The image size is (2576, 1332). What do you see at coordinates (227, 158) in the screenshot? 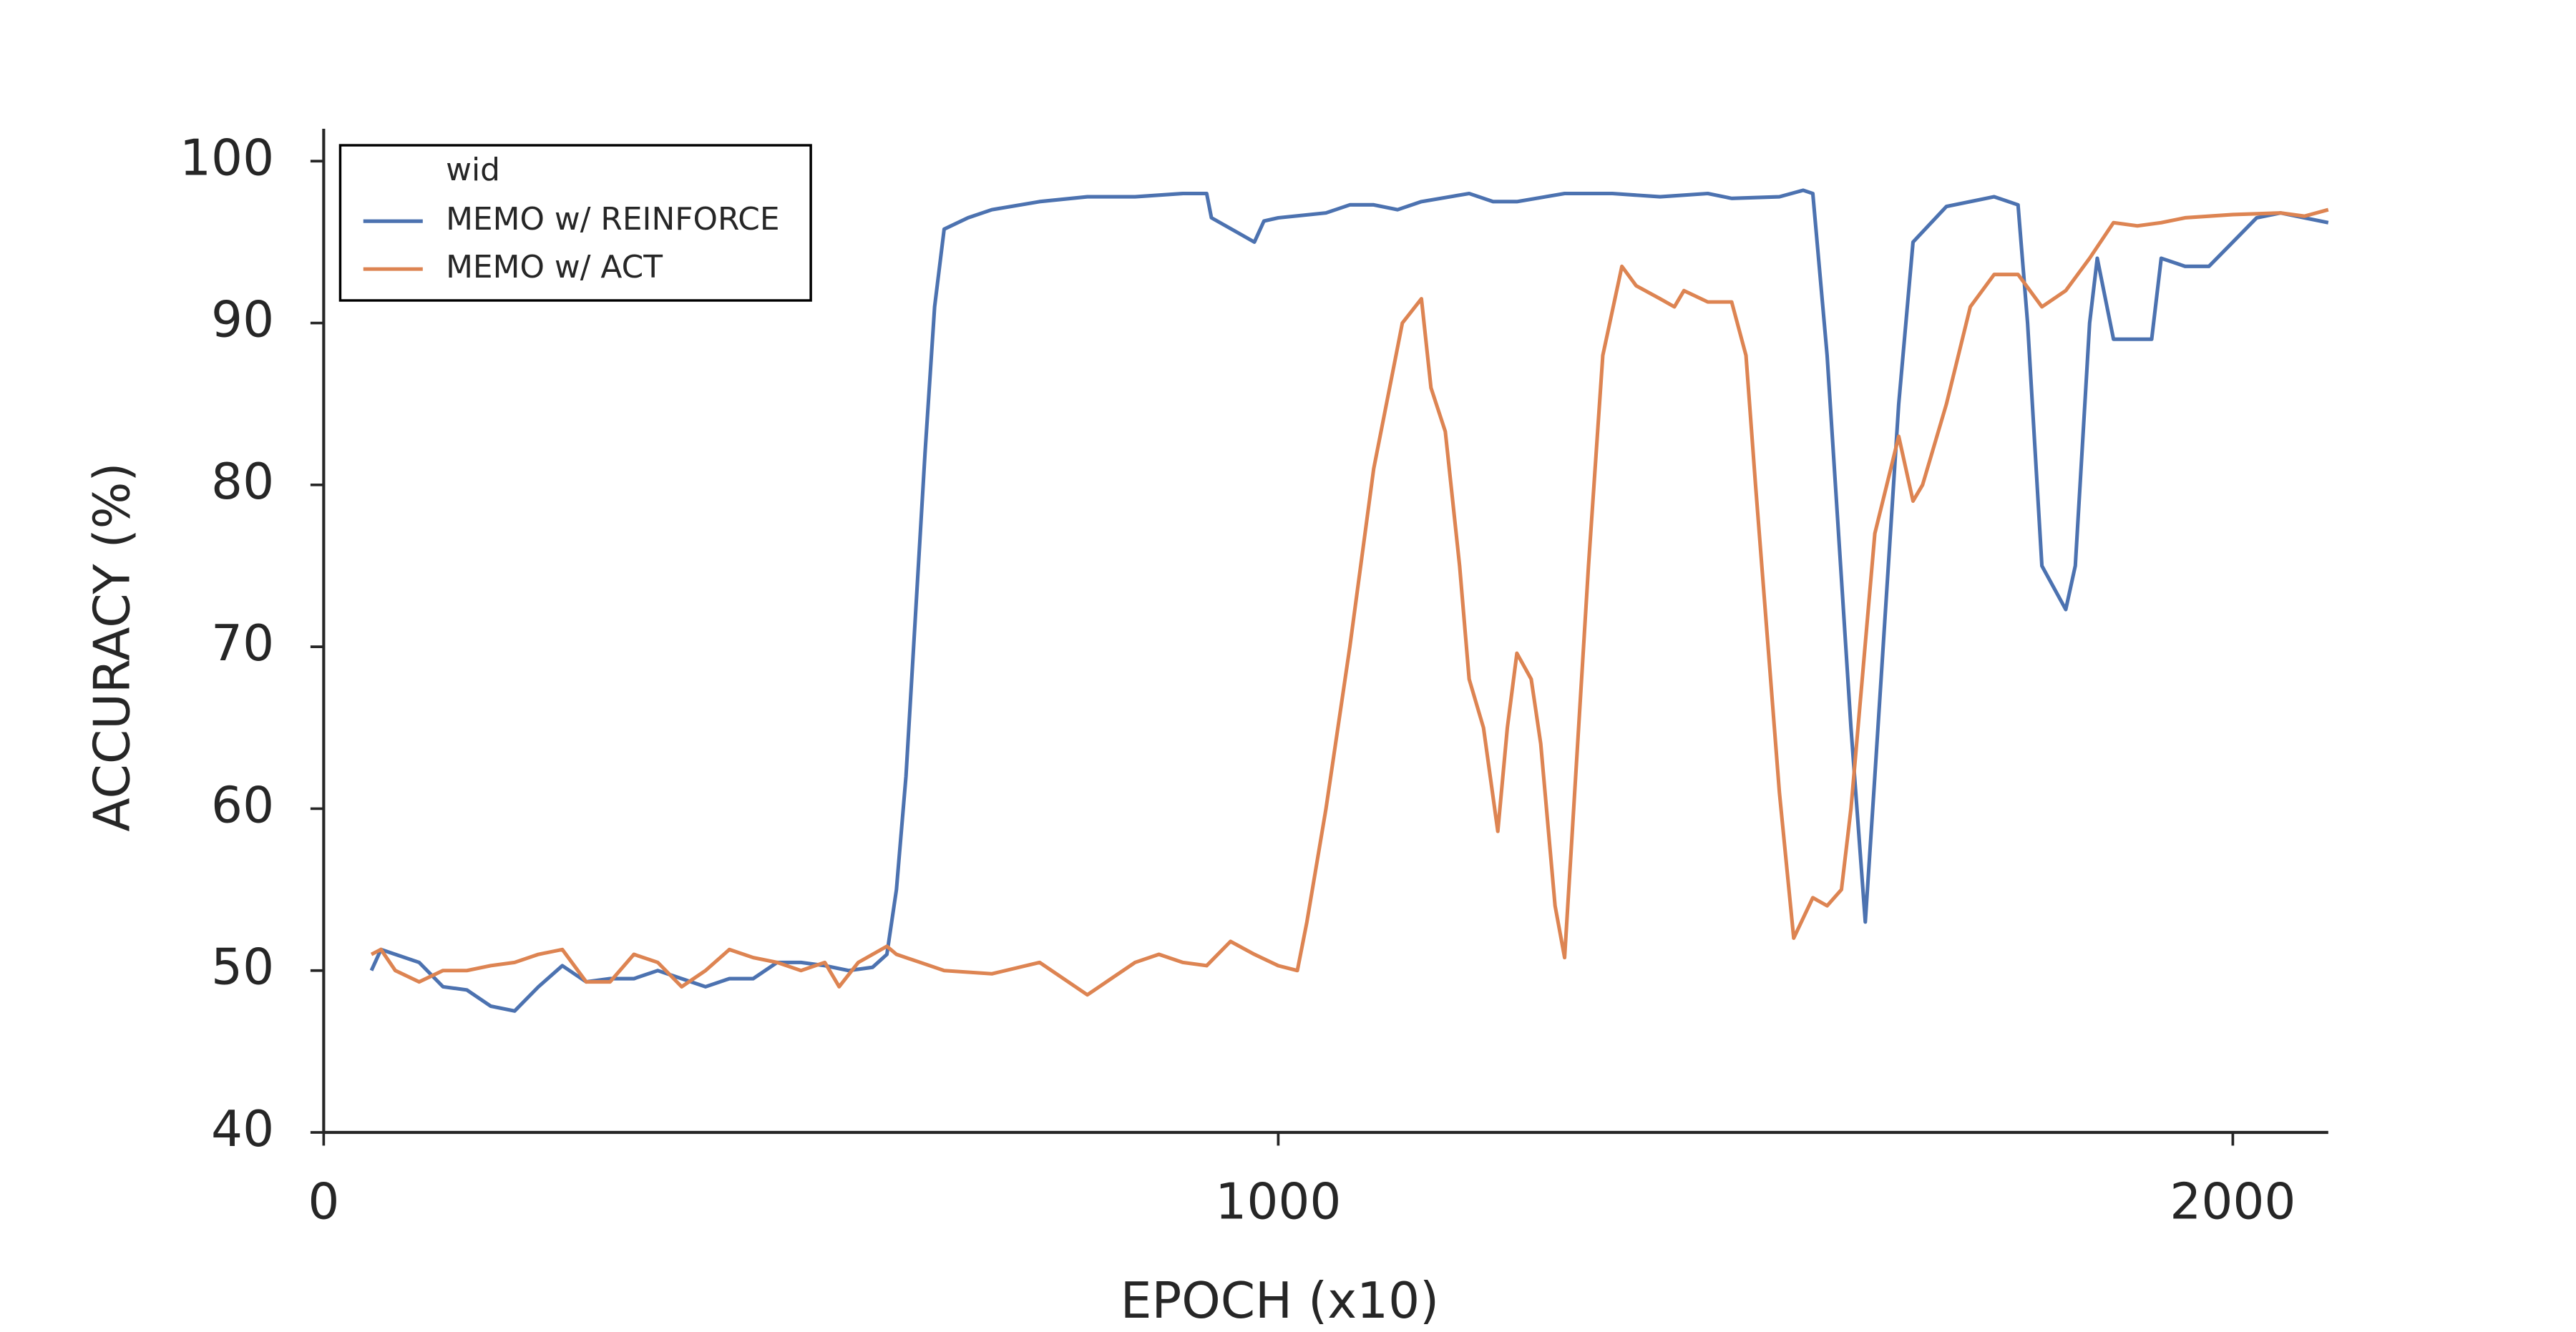
I see `y-tick-label: 100` at bounding box center [227, 158].